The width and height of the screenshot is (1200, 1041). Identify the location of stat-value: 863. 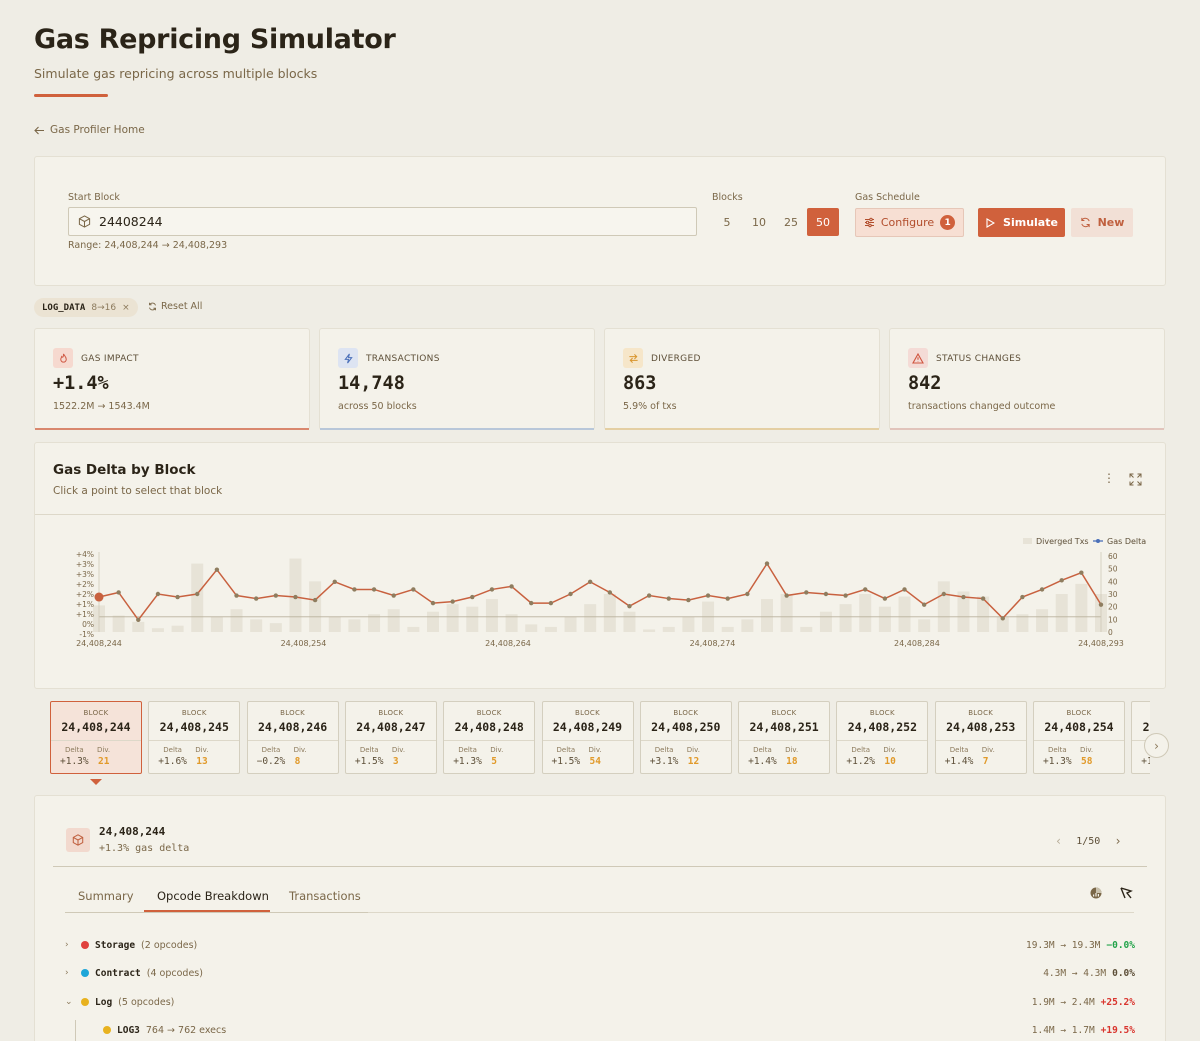
(640, 383).